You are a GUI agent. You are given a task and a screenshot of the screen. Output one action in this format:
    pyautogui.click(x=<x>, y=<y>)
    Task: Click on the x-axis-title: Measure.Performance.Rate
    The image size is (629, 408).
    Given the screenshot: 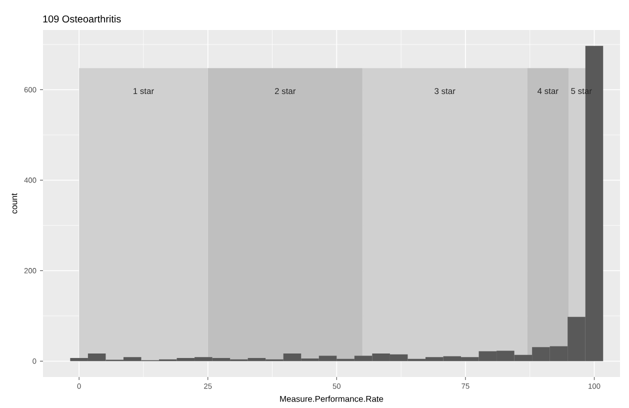 What is the action you would take?
    pyautogui.click(x=332, y=399)
    